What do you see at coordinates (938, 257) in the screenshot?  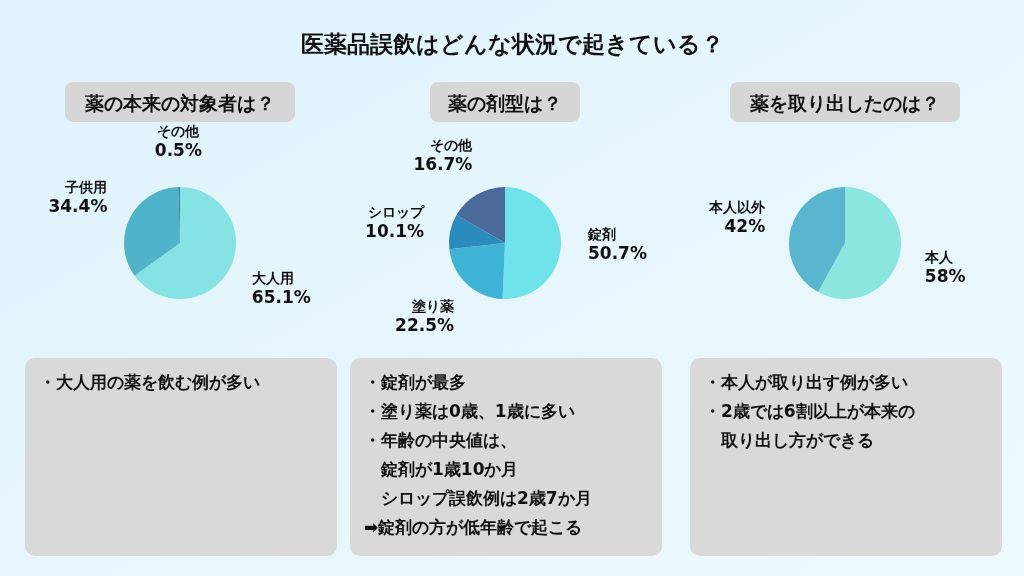 I see `slice-label: 本人` at bounding box center [938, 257].